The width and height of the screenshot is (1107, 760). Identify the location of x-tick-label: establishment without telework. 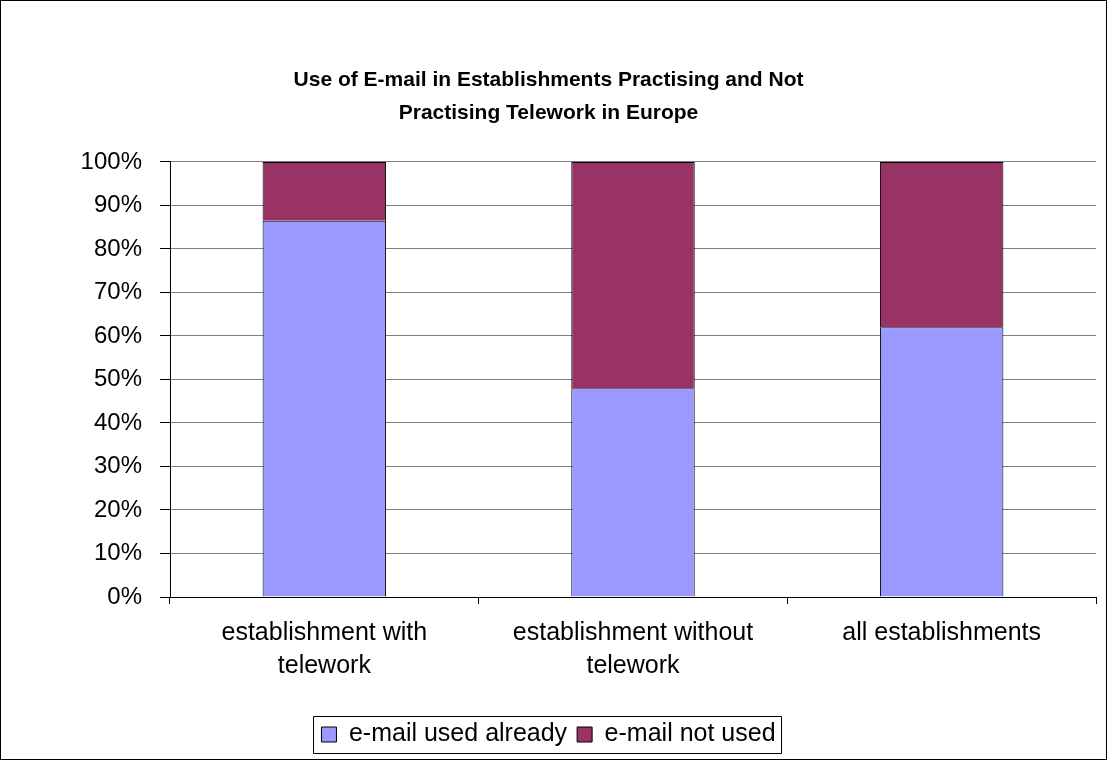
(633, 648).